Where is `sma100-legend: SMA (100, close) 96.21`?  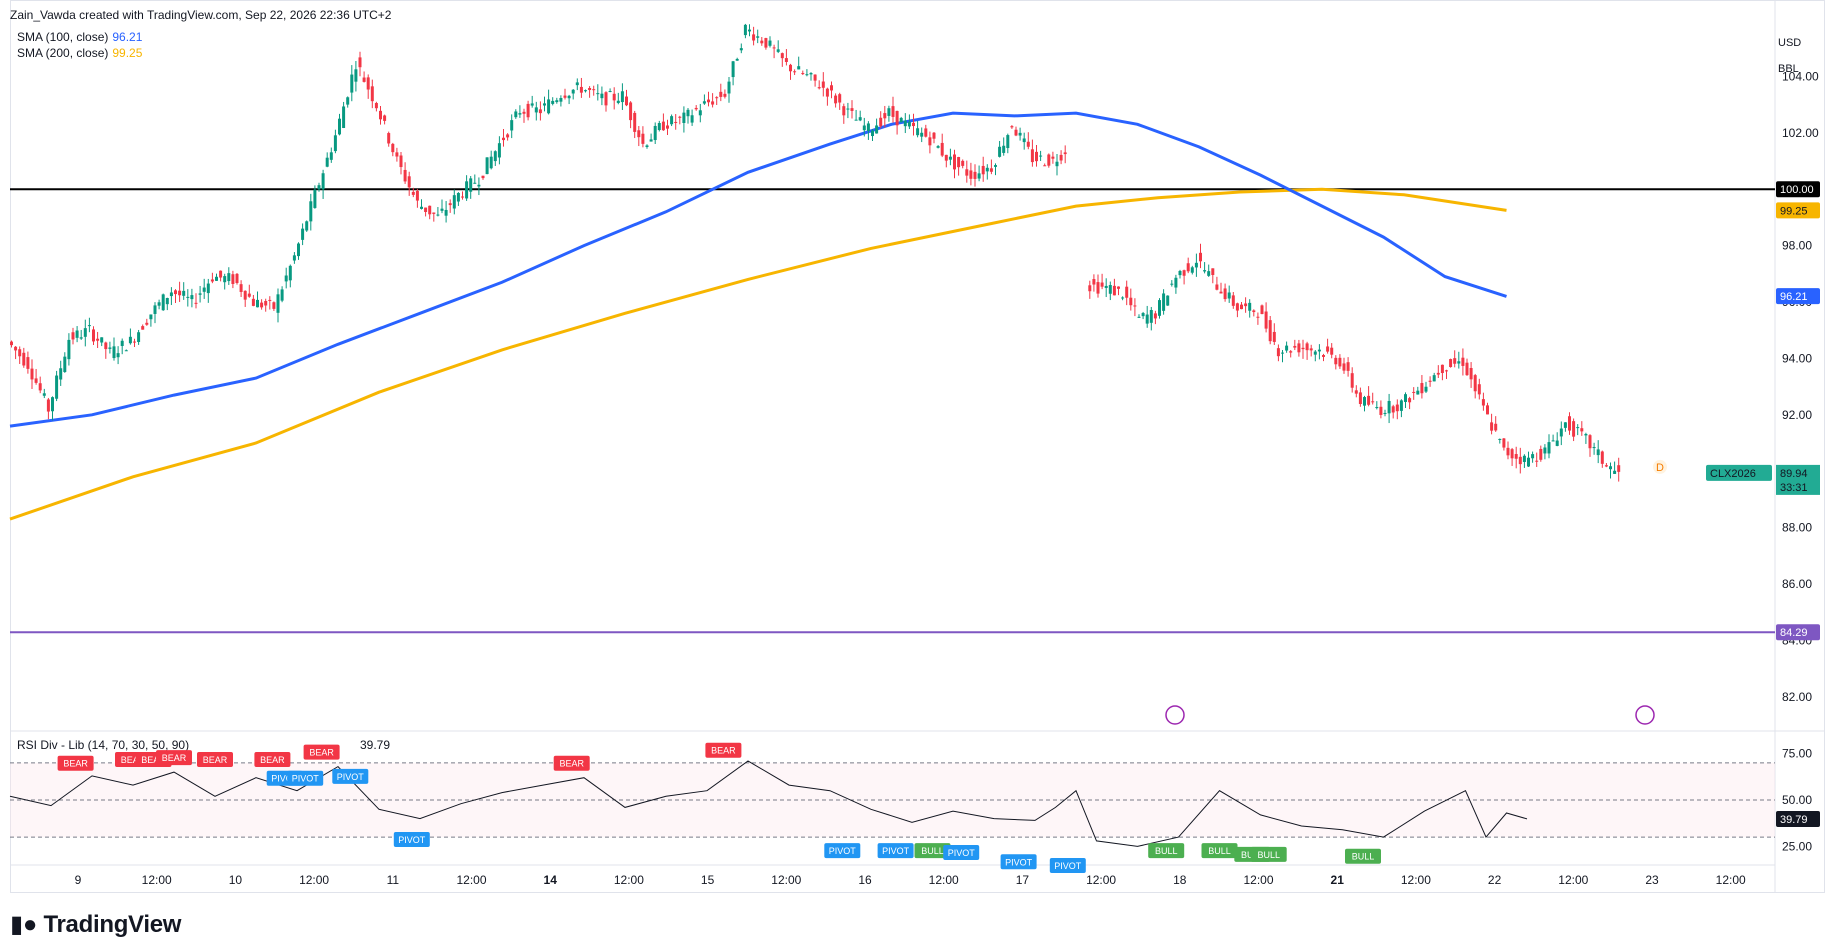
sma100-legend: SMA (100, close) 96.21 is located at coordinates (79, 37).